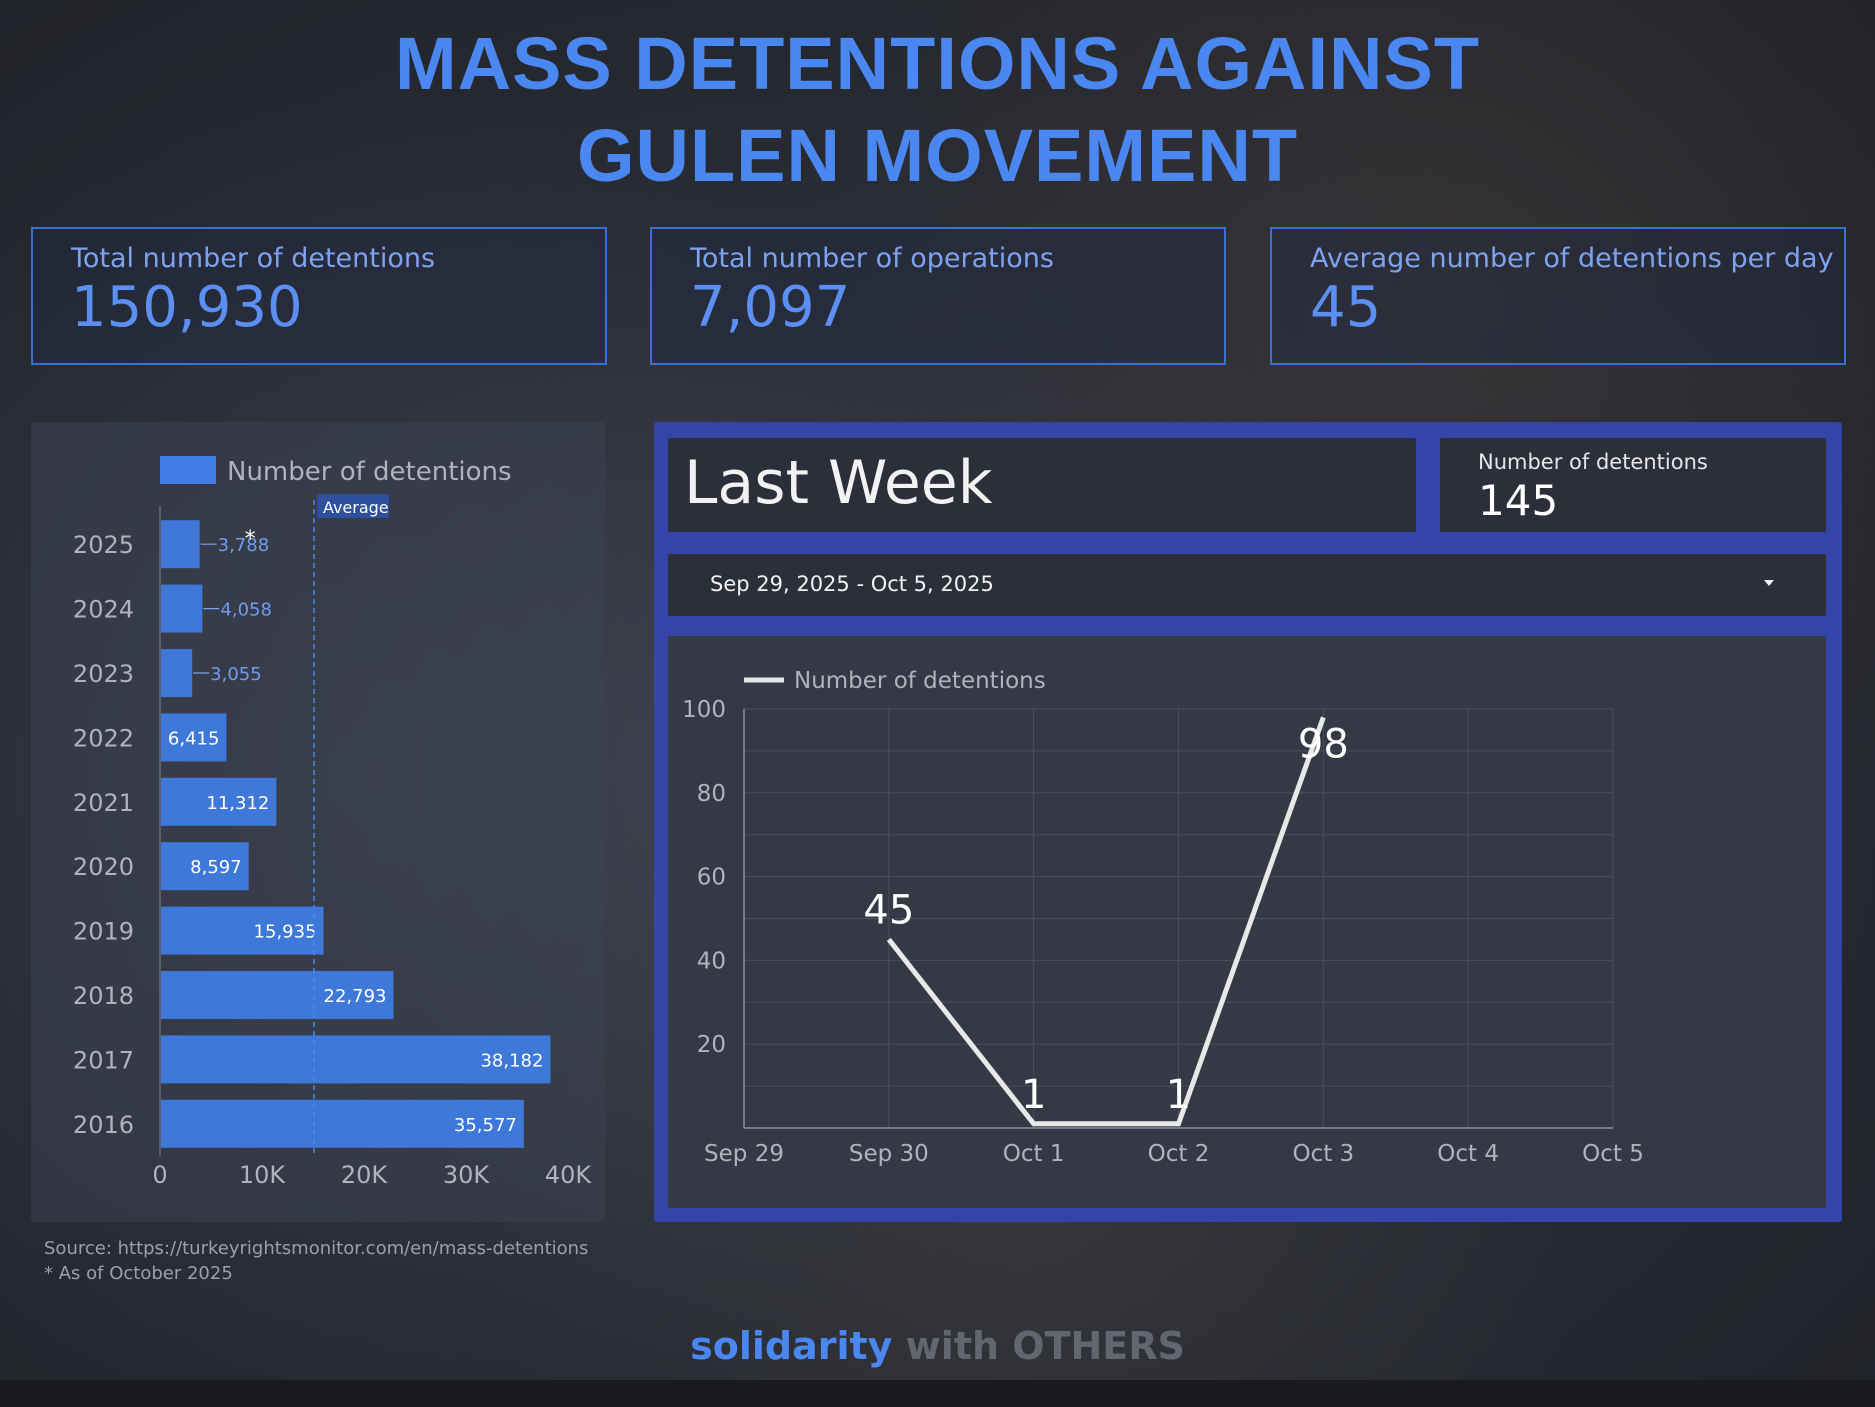  What do you see at coordinates (187, 307) in the screenshot?
I see `kpi-value: 150,930` at bounding box center [187, 307].